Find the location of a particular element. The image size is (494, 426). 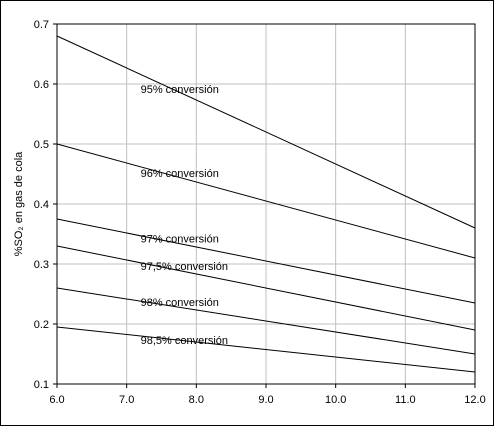

y-axis-label: %SO₂ en gas de cola is located at coordinates (19, 203).